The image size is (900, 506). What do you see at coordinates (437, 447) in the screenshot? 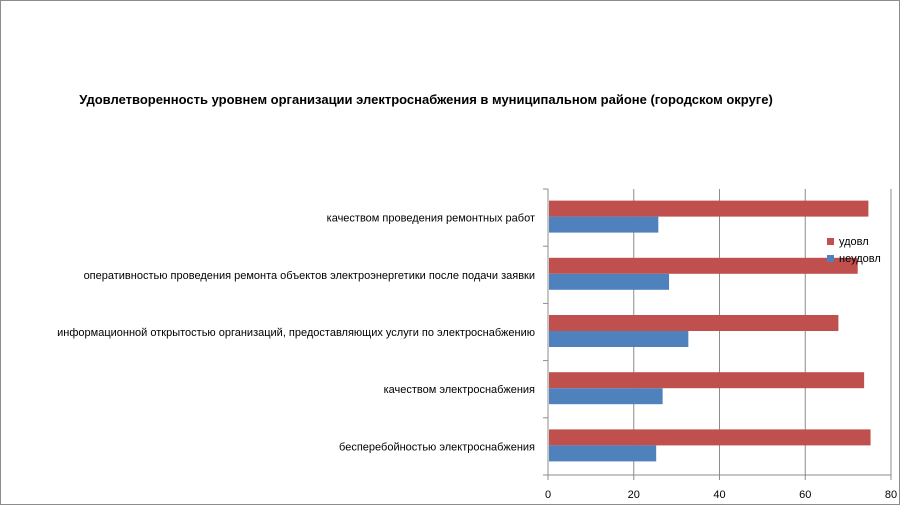
I see `category-label: бесперебойностью электроснабжения` at bounding box center [437, 447].